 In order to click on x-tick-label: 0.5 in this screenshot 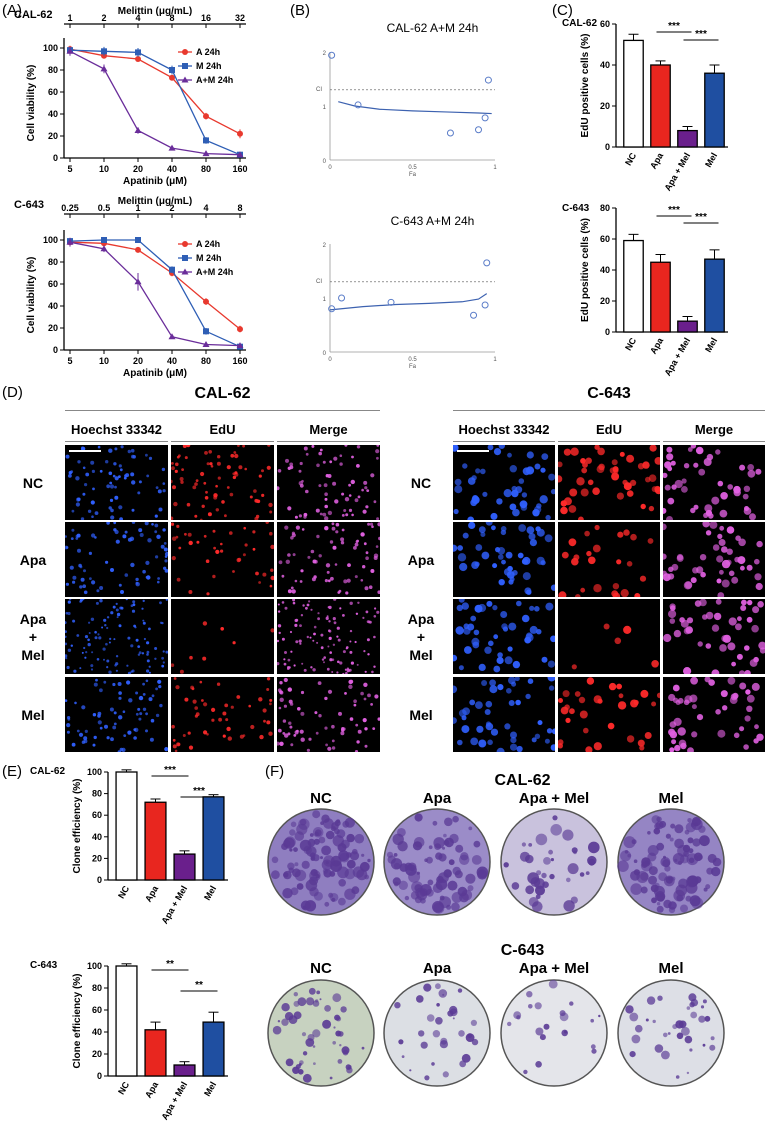, I will do `click(412, 360)`.